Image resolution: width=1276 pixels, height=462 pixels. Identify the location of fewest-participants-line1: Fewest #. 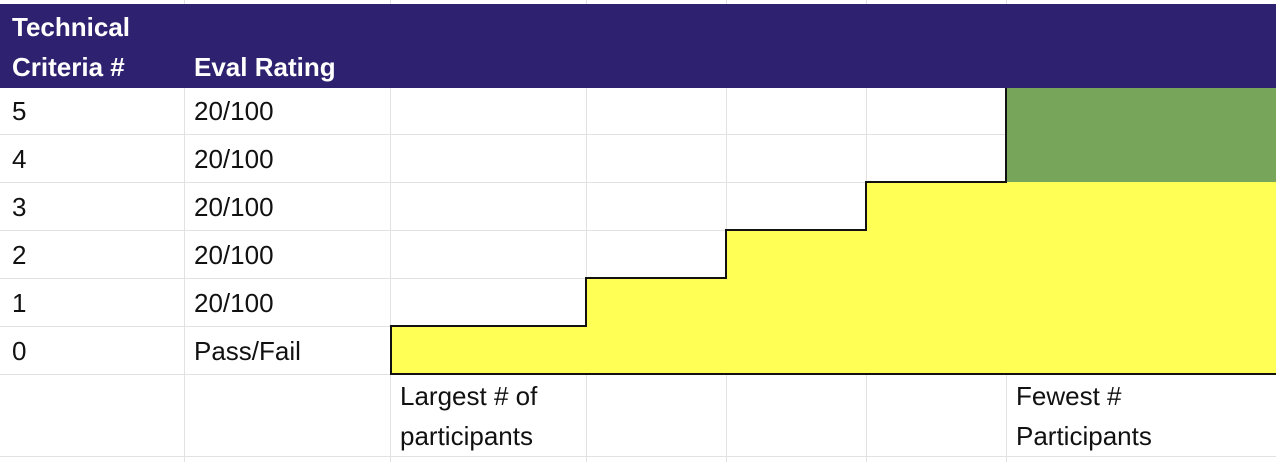
(1069, 396).